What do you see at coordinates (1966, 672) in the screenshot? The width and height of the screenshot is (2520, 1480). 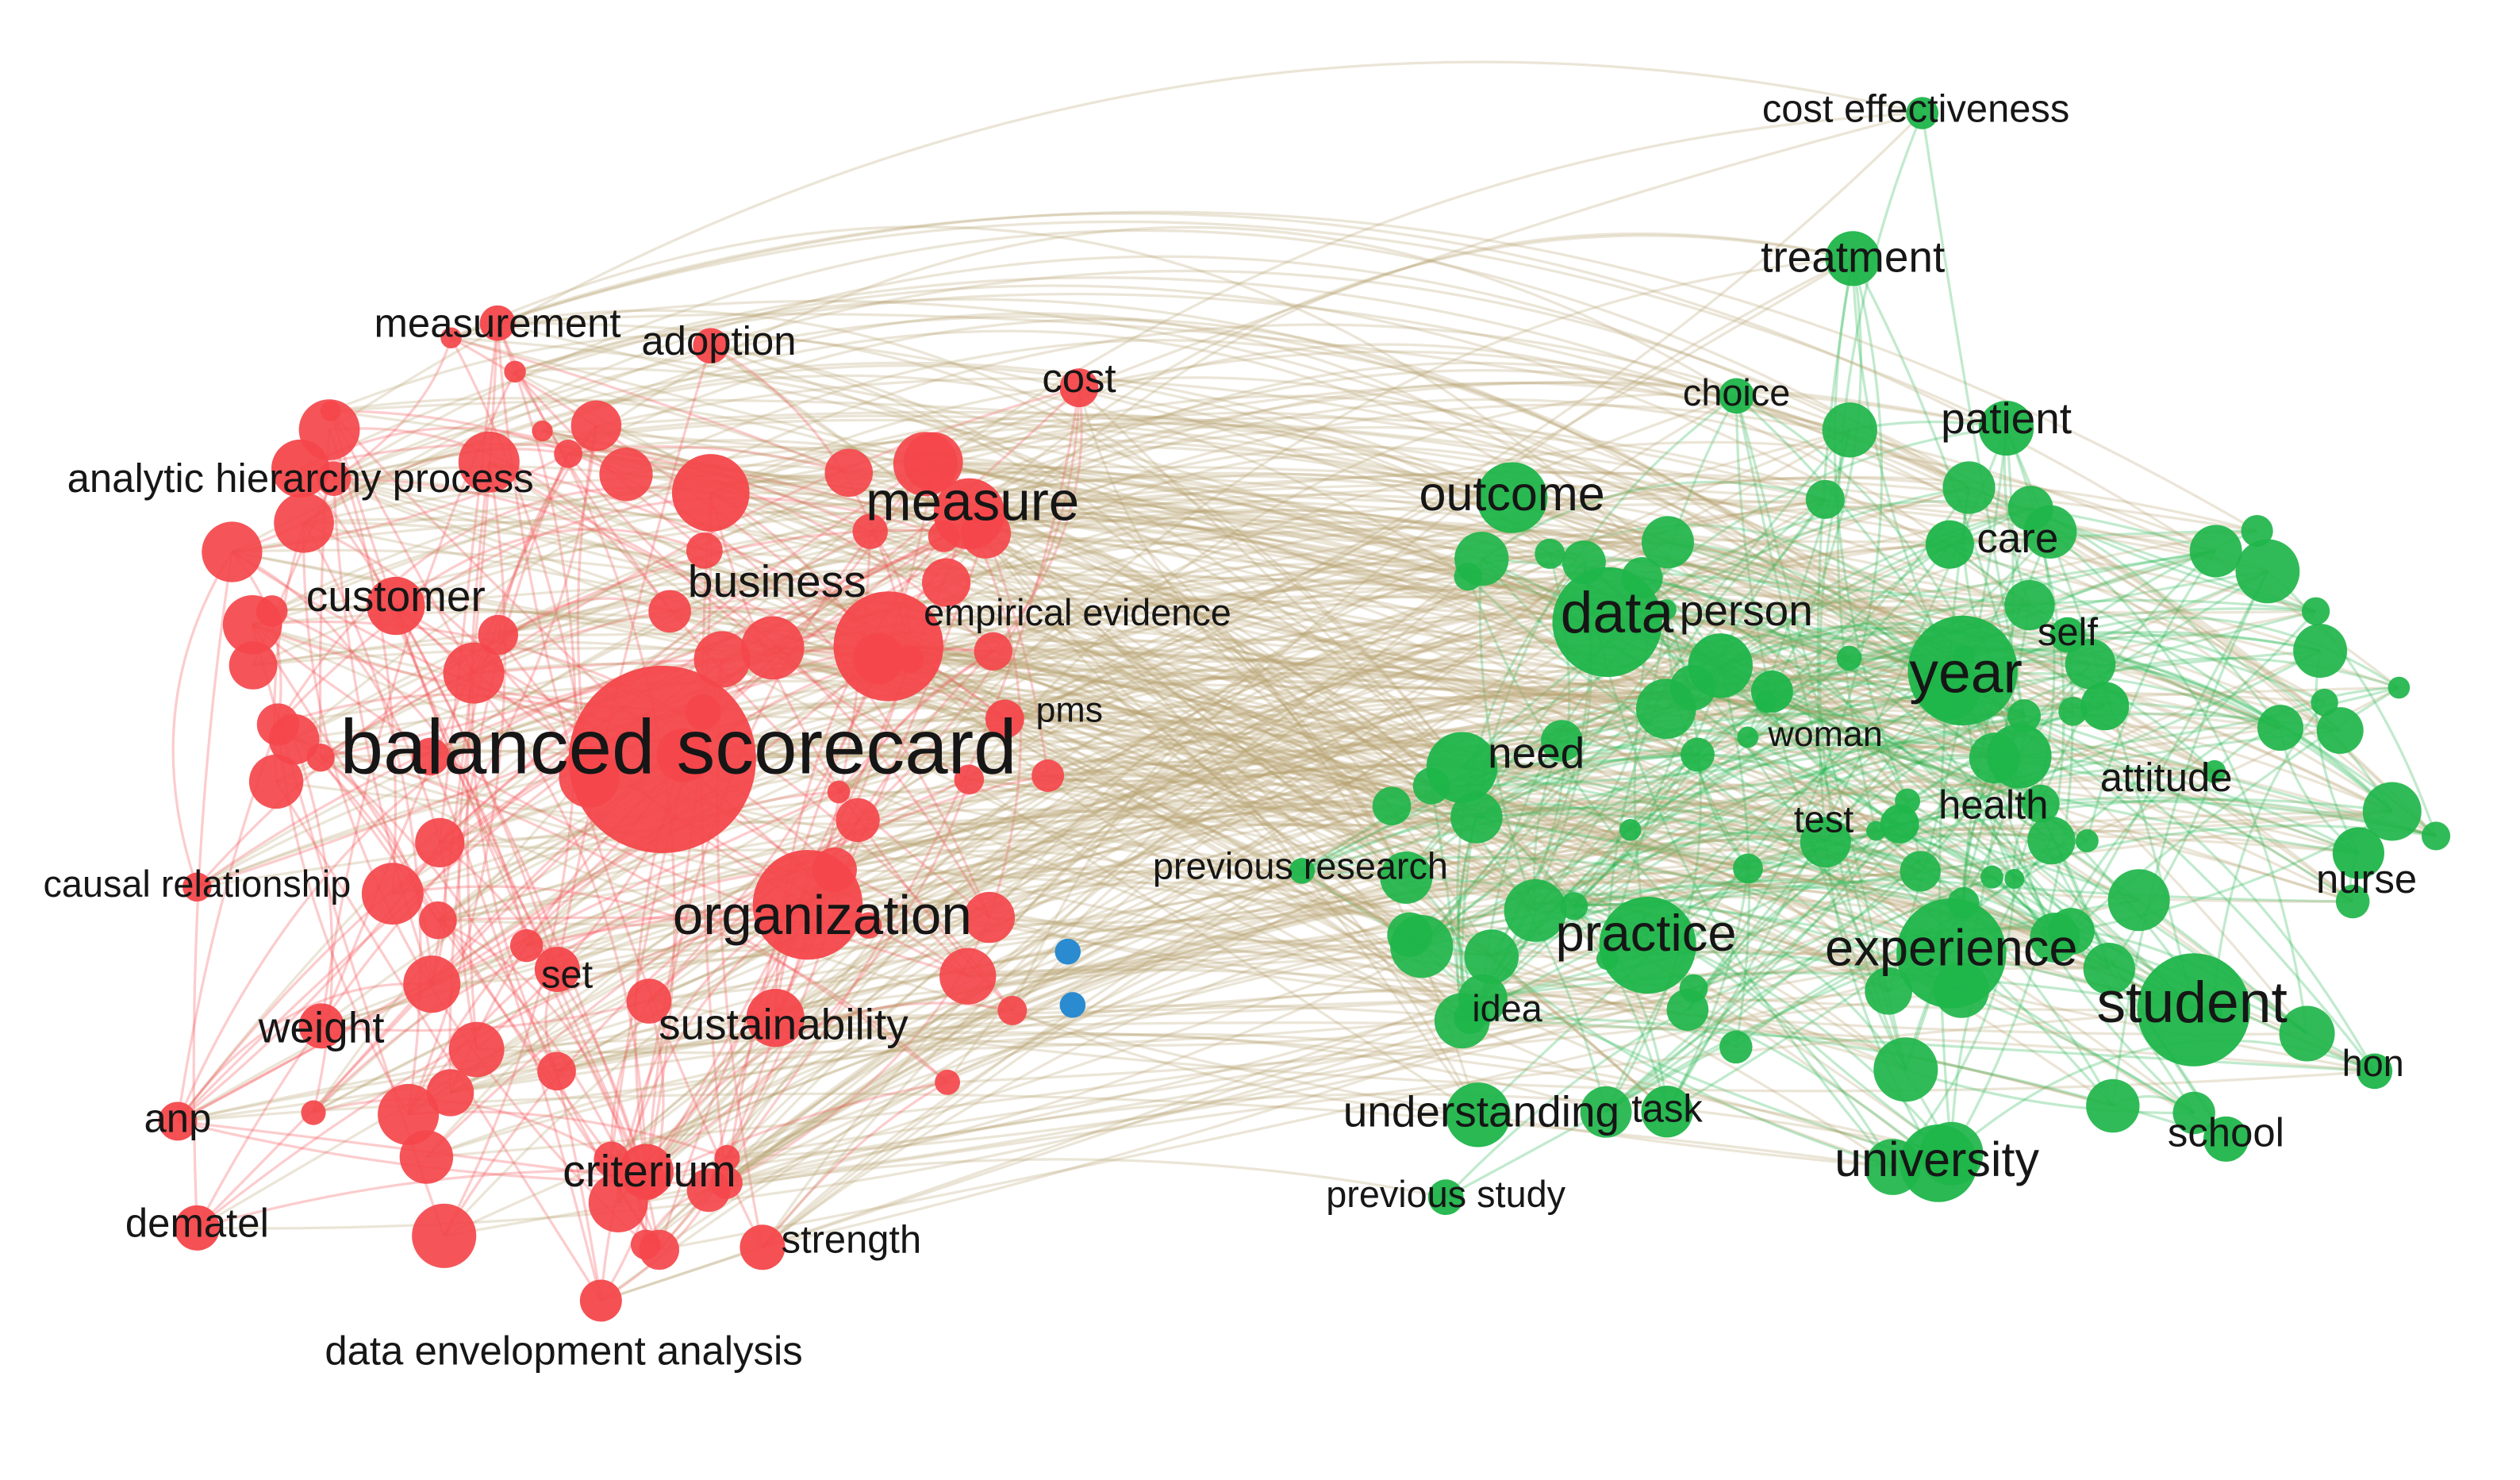 I see `node-label: year` at bounding box center [1966, 672].